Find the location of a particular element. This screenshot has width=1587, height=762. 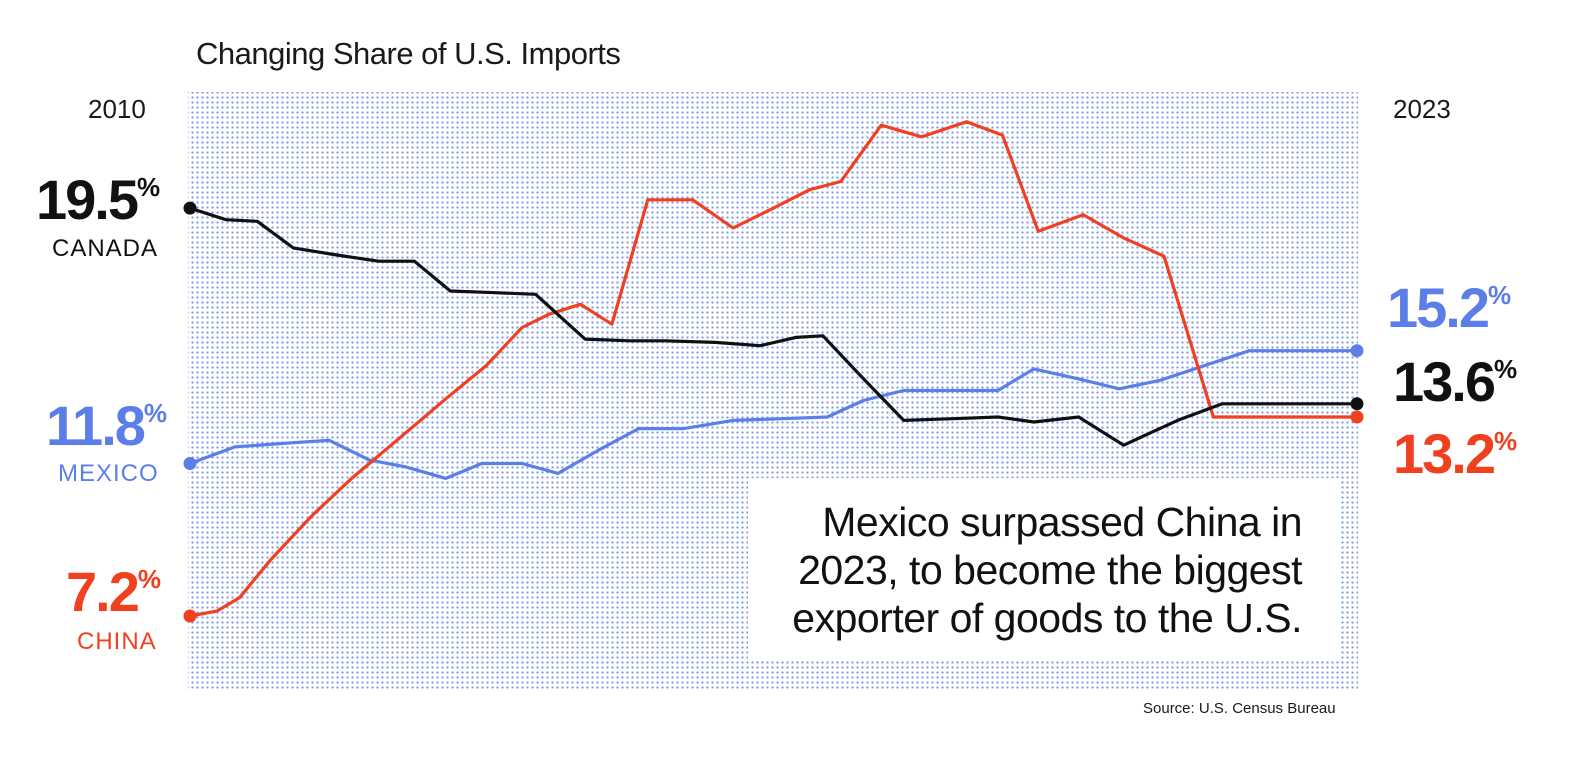

canada-end-value: 13.6% is located at coordinates (1455, 382).